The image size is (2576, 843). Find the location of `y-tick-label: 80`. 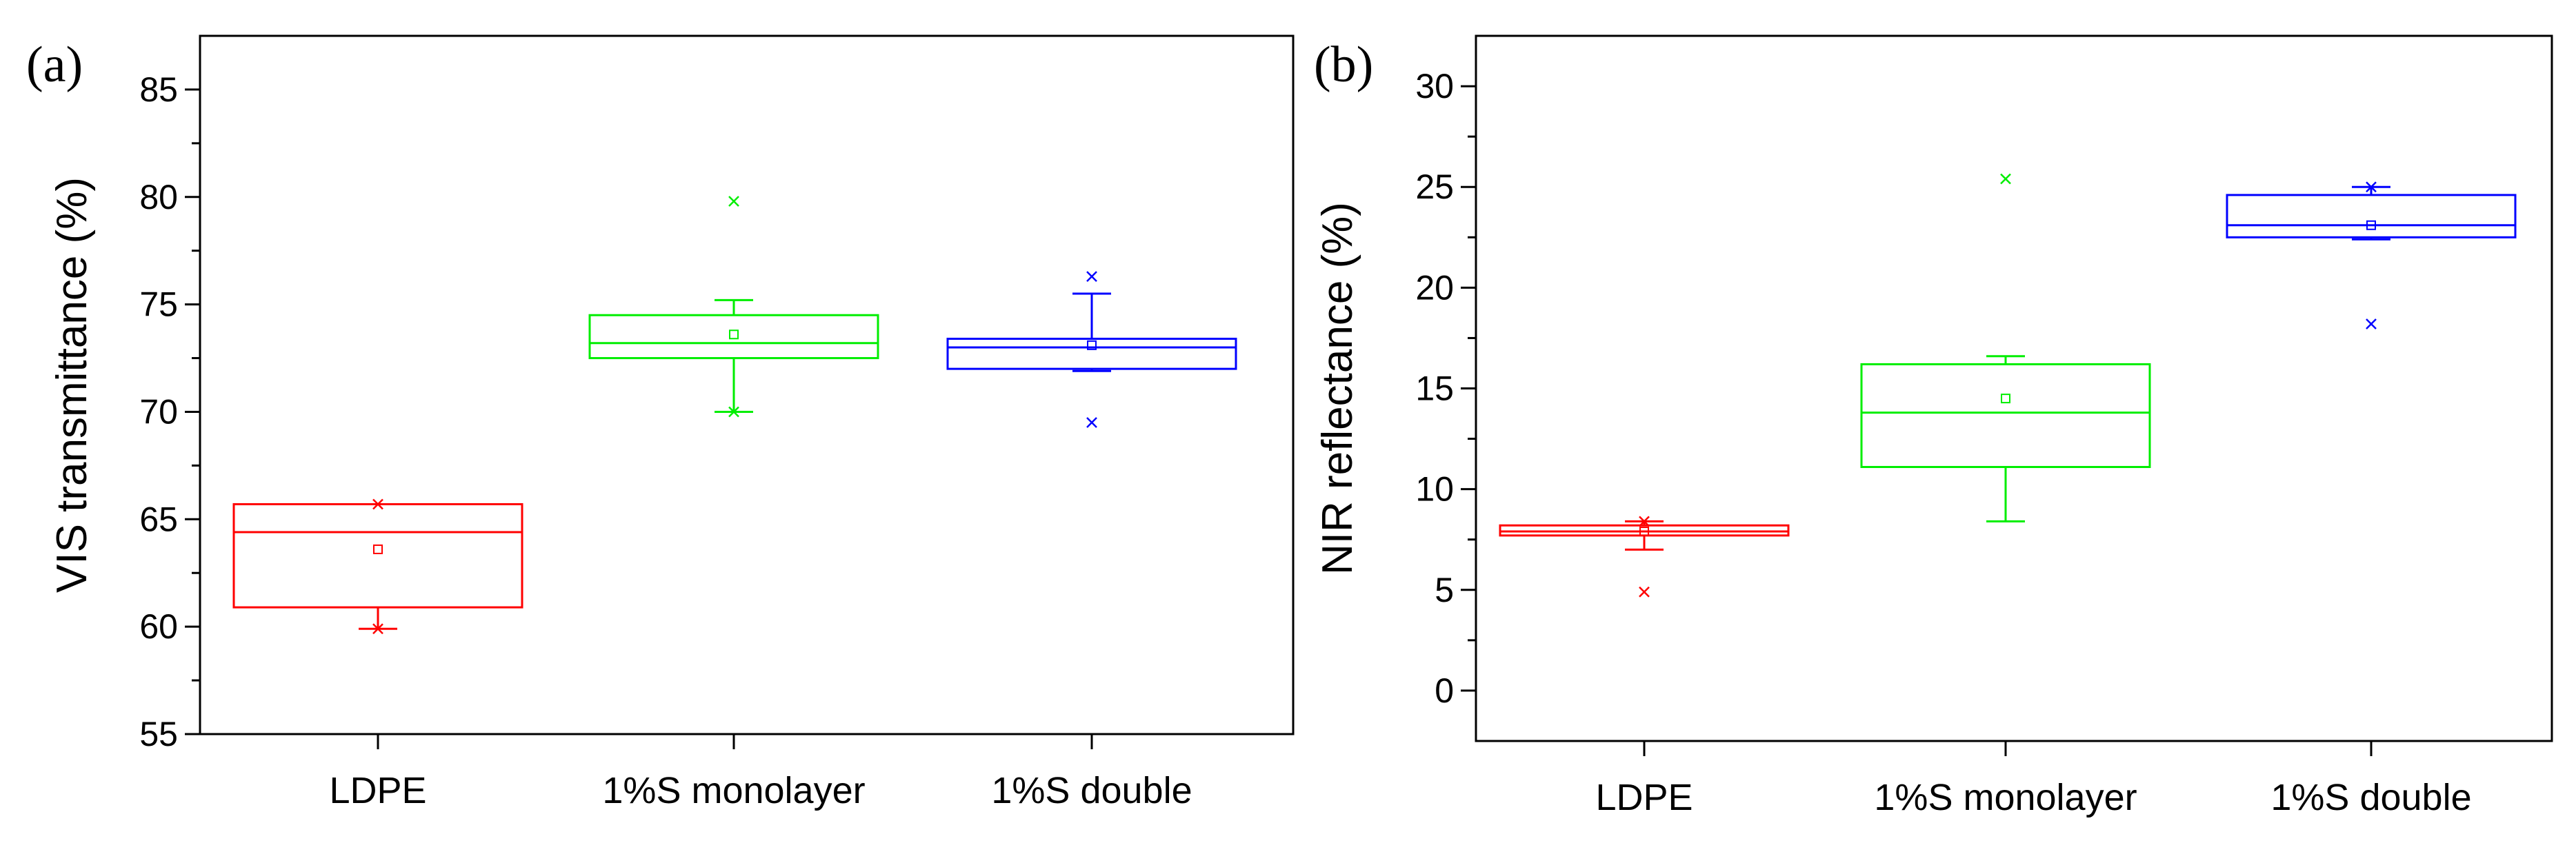

y-tick-label: 80 is located at coordinates (158, 197).